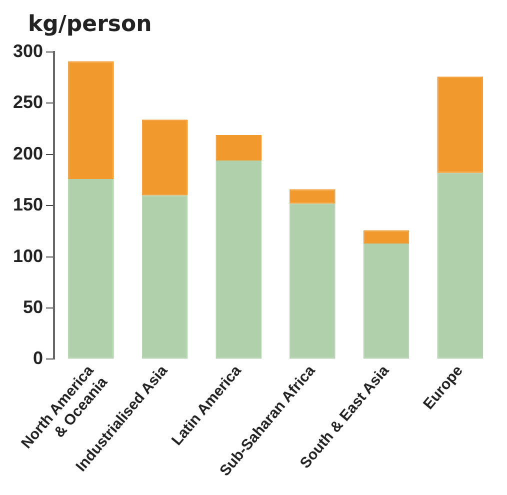 This screenshot has height=495, width=507. I want to click on y-axis-title: kg/person, so click(90, 24).